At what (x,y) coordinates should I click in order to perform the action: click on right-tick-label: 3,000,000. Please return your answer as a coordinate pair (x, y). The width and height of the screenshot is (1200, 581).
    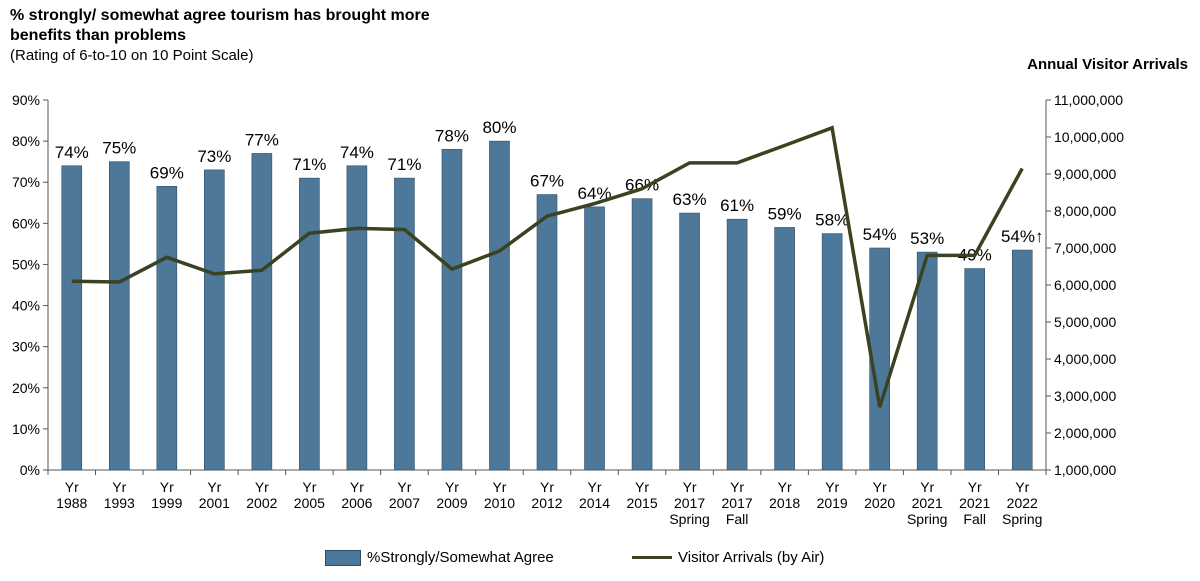
    Looking at the image, I should click on (1085, 396).